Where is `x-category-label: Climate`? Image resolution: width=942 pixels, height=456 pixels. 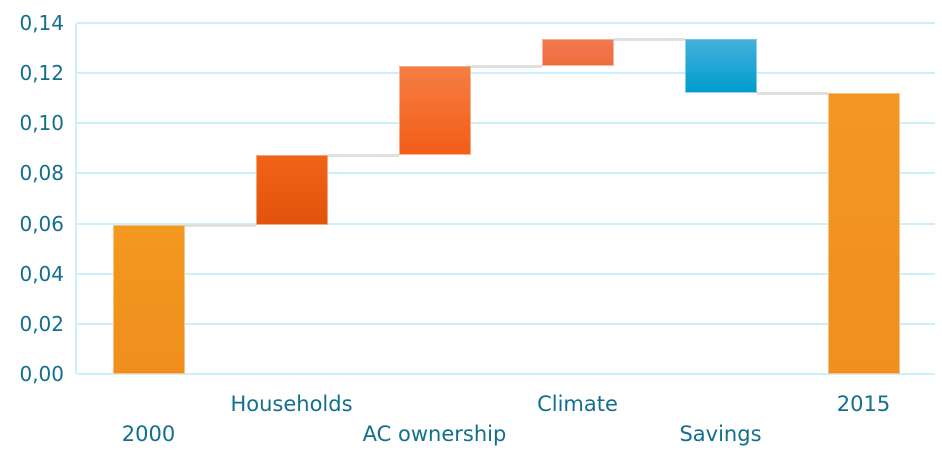
x-category-label: Climate is located at coordinates (577, 404).